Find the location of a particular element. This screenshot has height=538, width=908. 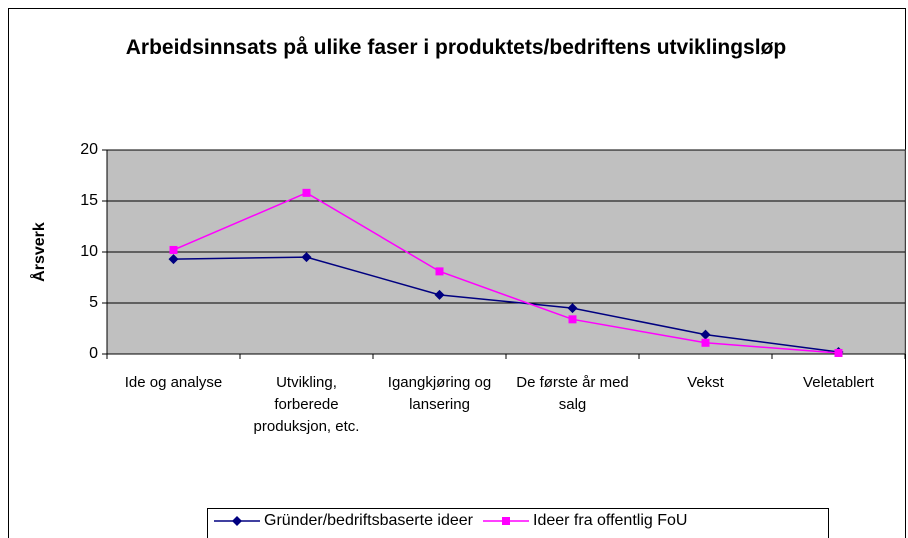

y-tick-label: 5 is located at coordinates (93, 302).